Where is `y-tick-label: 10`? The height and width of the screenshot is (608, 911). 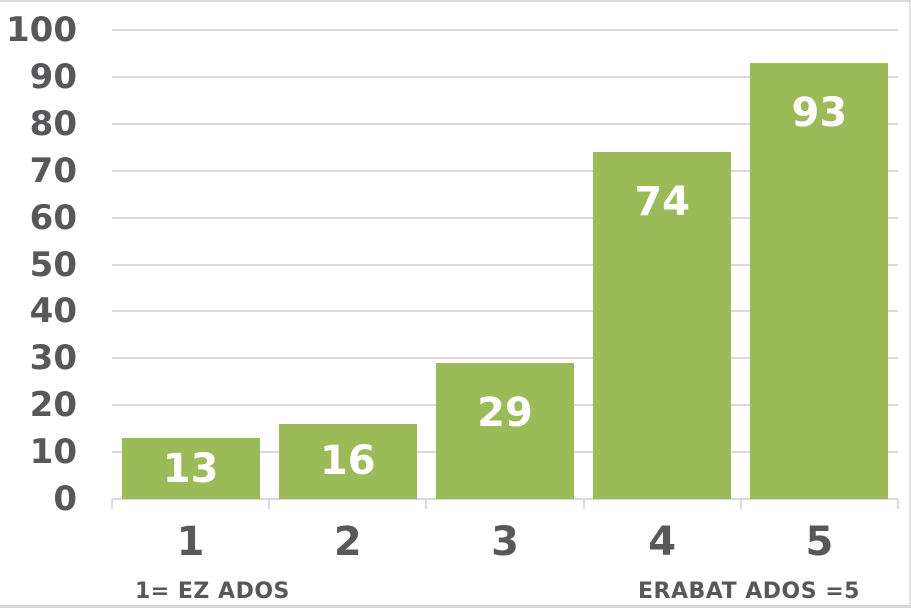
y-tick-label: 10 is located at coordinates (53, 452).